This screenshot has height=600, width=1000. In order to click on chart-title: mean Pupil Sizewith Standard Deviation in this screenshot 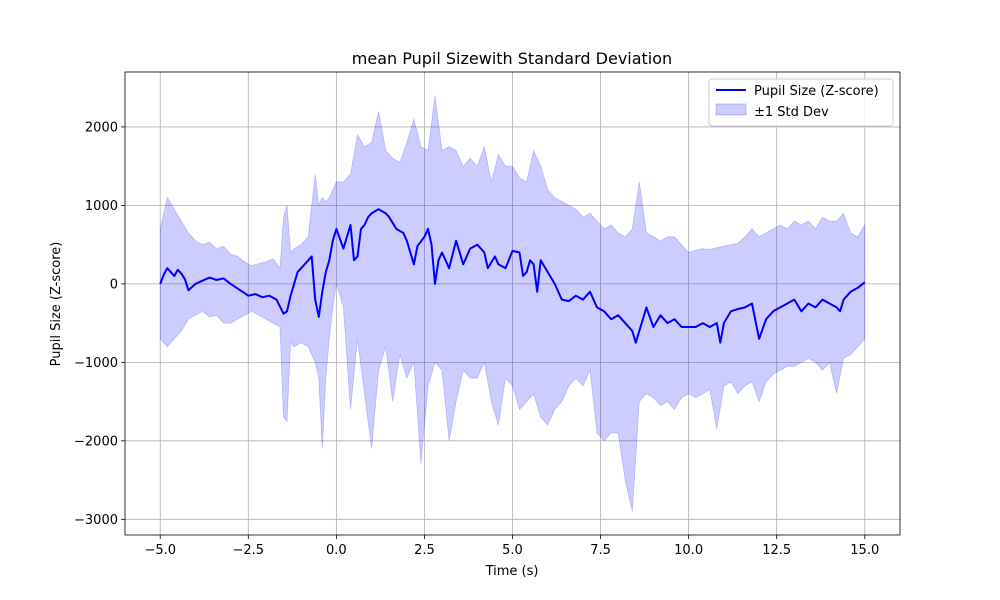, I will do `click(512, 58)`.